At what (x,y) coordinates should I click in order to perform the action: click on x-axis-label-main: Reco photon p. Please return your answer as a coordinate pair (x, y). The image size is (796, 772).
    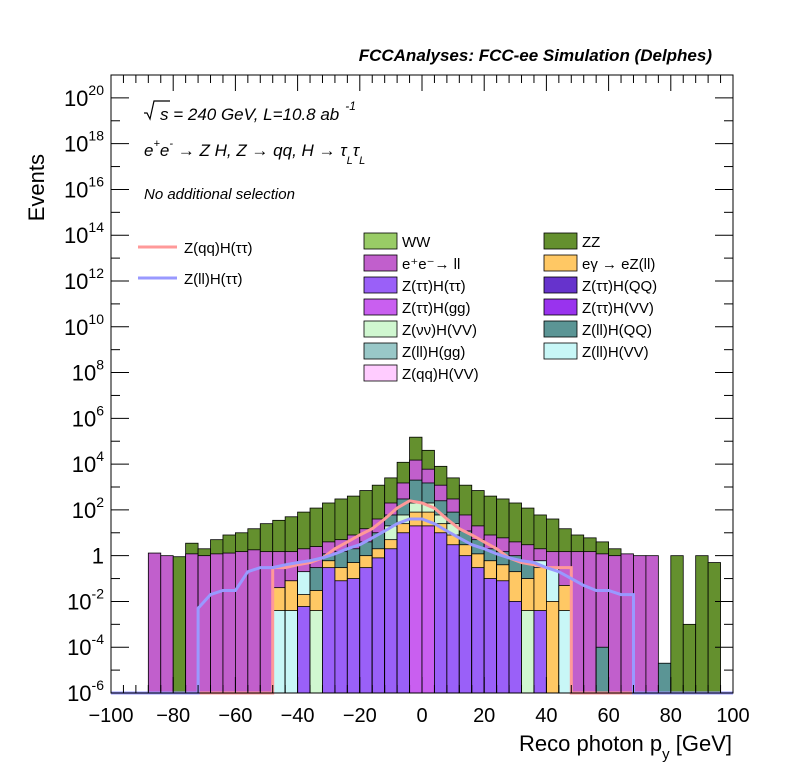
    Looking at the image, I should click on (590, 743).